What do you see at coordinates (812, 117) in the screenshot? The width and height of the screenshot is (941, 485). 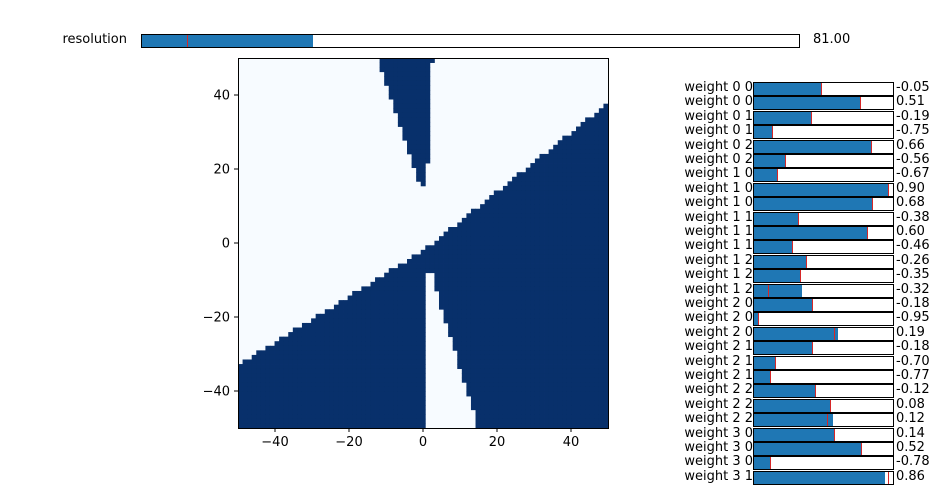 I see `weight-slider-initial-marker` at bounding box center [812, 117].